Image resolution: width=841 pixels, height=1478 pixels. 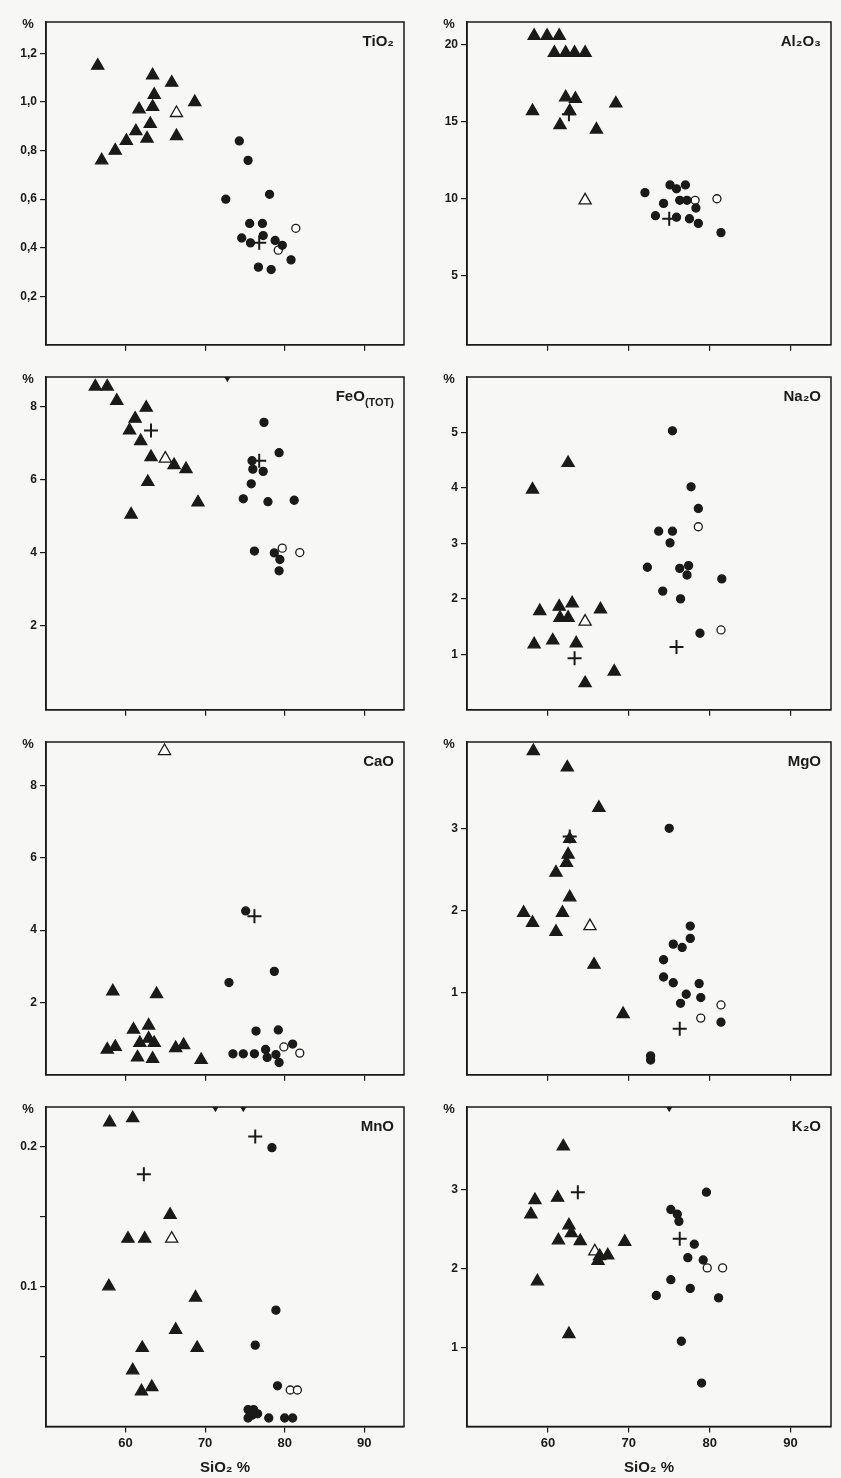 I want to click on text: Al₂O₃, so click(x=801, y=40).